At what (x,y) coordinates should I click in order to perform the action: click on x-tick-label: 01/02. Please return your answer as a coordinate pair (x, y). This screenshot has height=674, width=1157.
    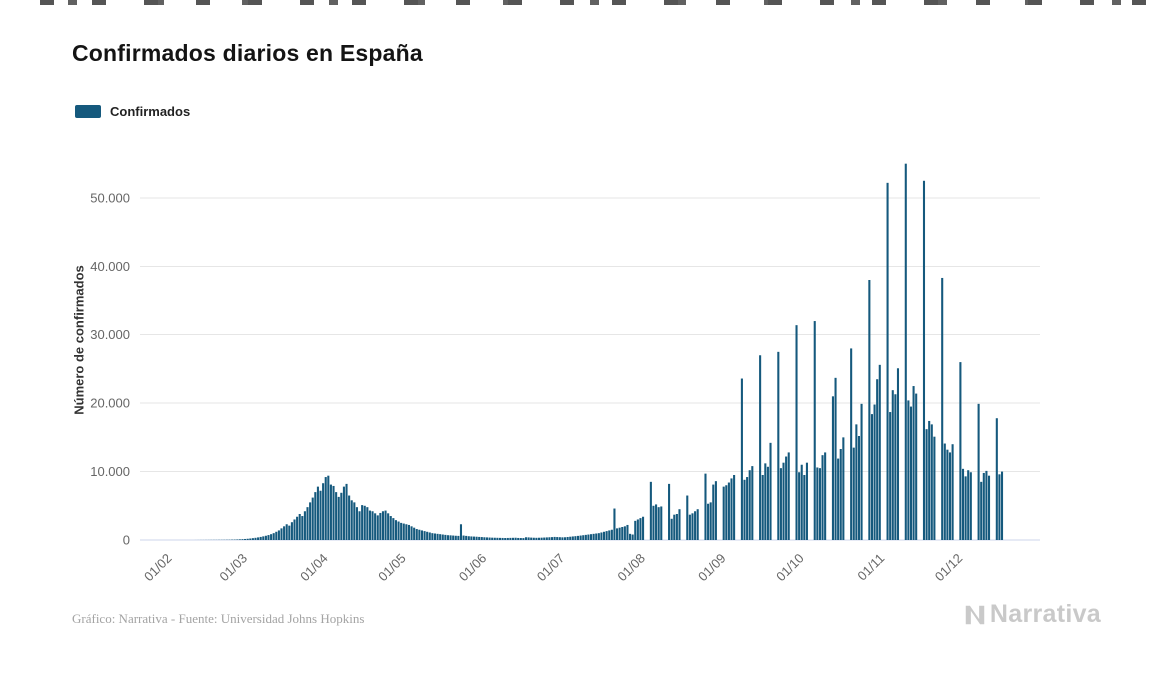
    Looking at the image, I should click on (158, 568).